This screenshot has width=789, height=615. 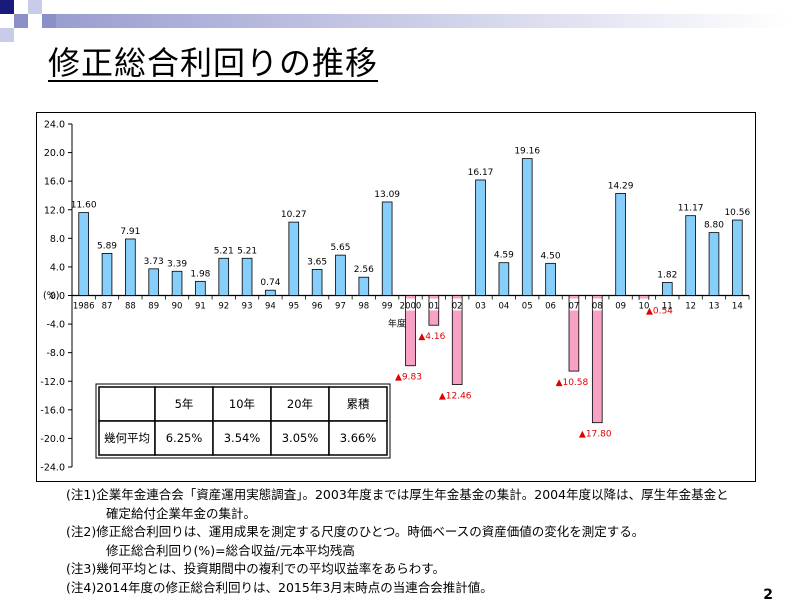 I want to click on x-tick-label: 91, so click(x=200, y=307).